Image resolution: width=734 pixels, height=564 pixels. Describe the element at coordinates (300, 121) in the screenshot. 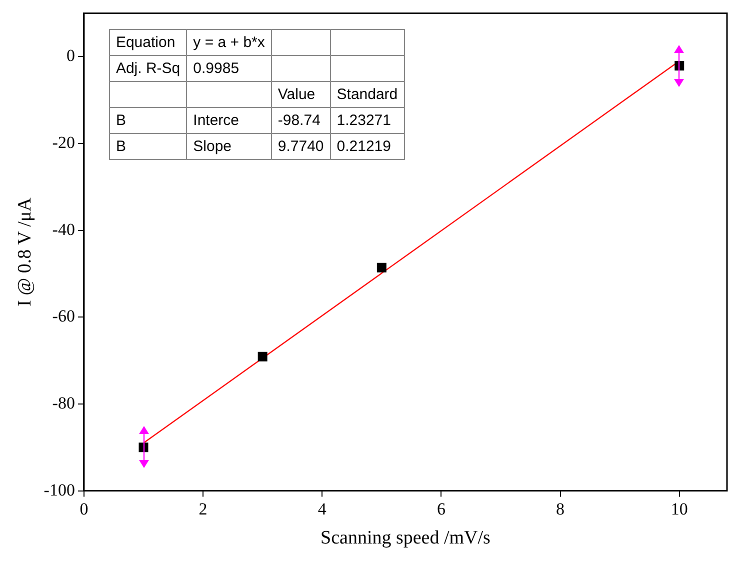

I see `annotation: -98.74` at that location.